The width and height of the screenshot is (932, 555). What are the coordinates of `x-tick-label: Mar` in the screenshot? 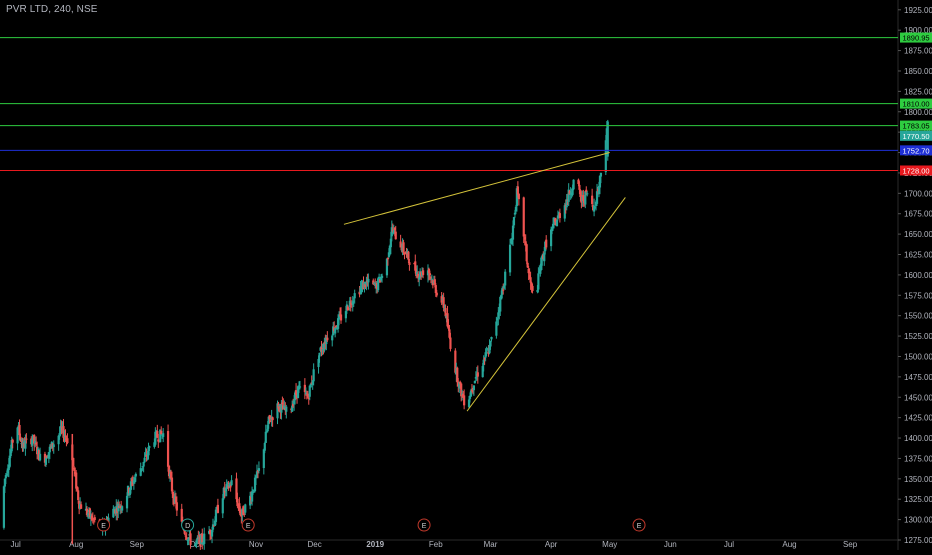 It's located at (491, 544).